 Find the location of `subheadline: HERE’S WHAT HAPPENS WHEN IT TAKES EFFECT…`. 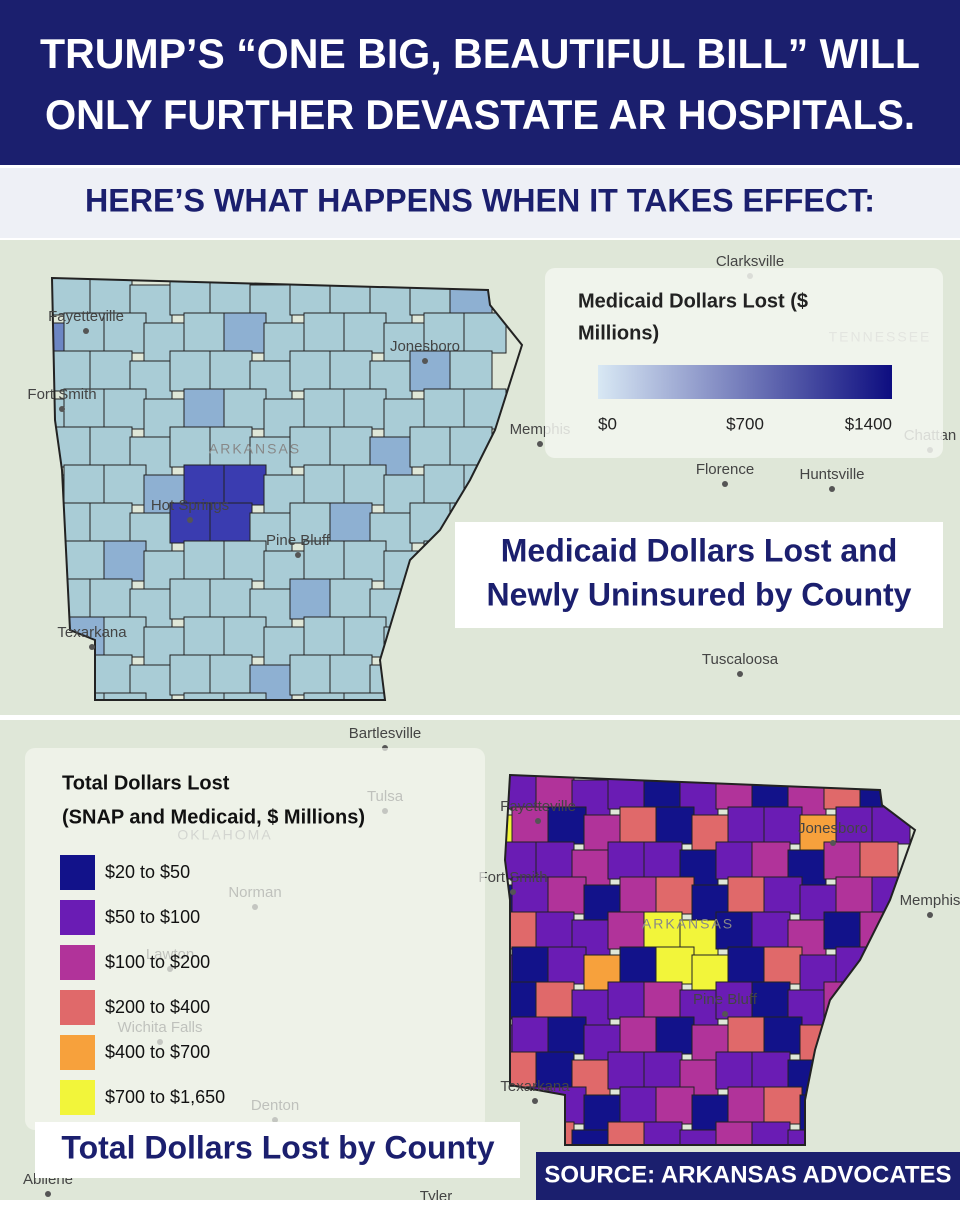

subheadline: HERE’S WHAT HAPPENS WHEN IT TAKES EFFECT… is located at coordinates (480, 200).